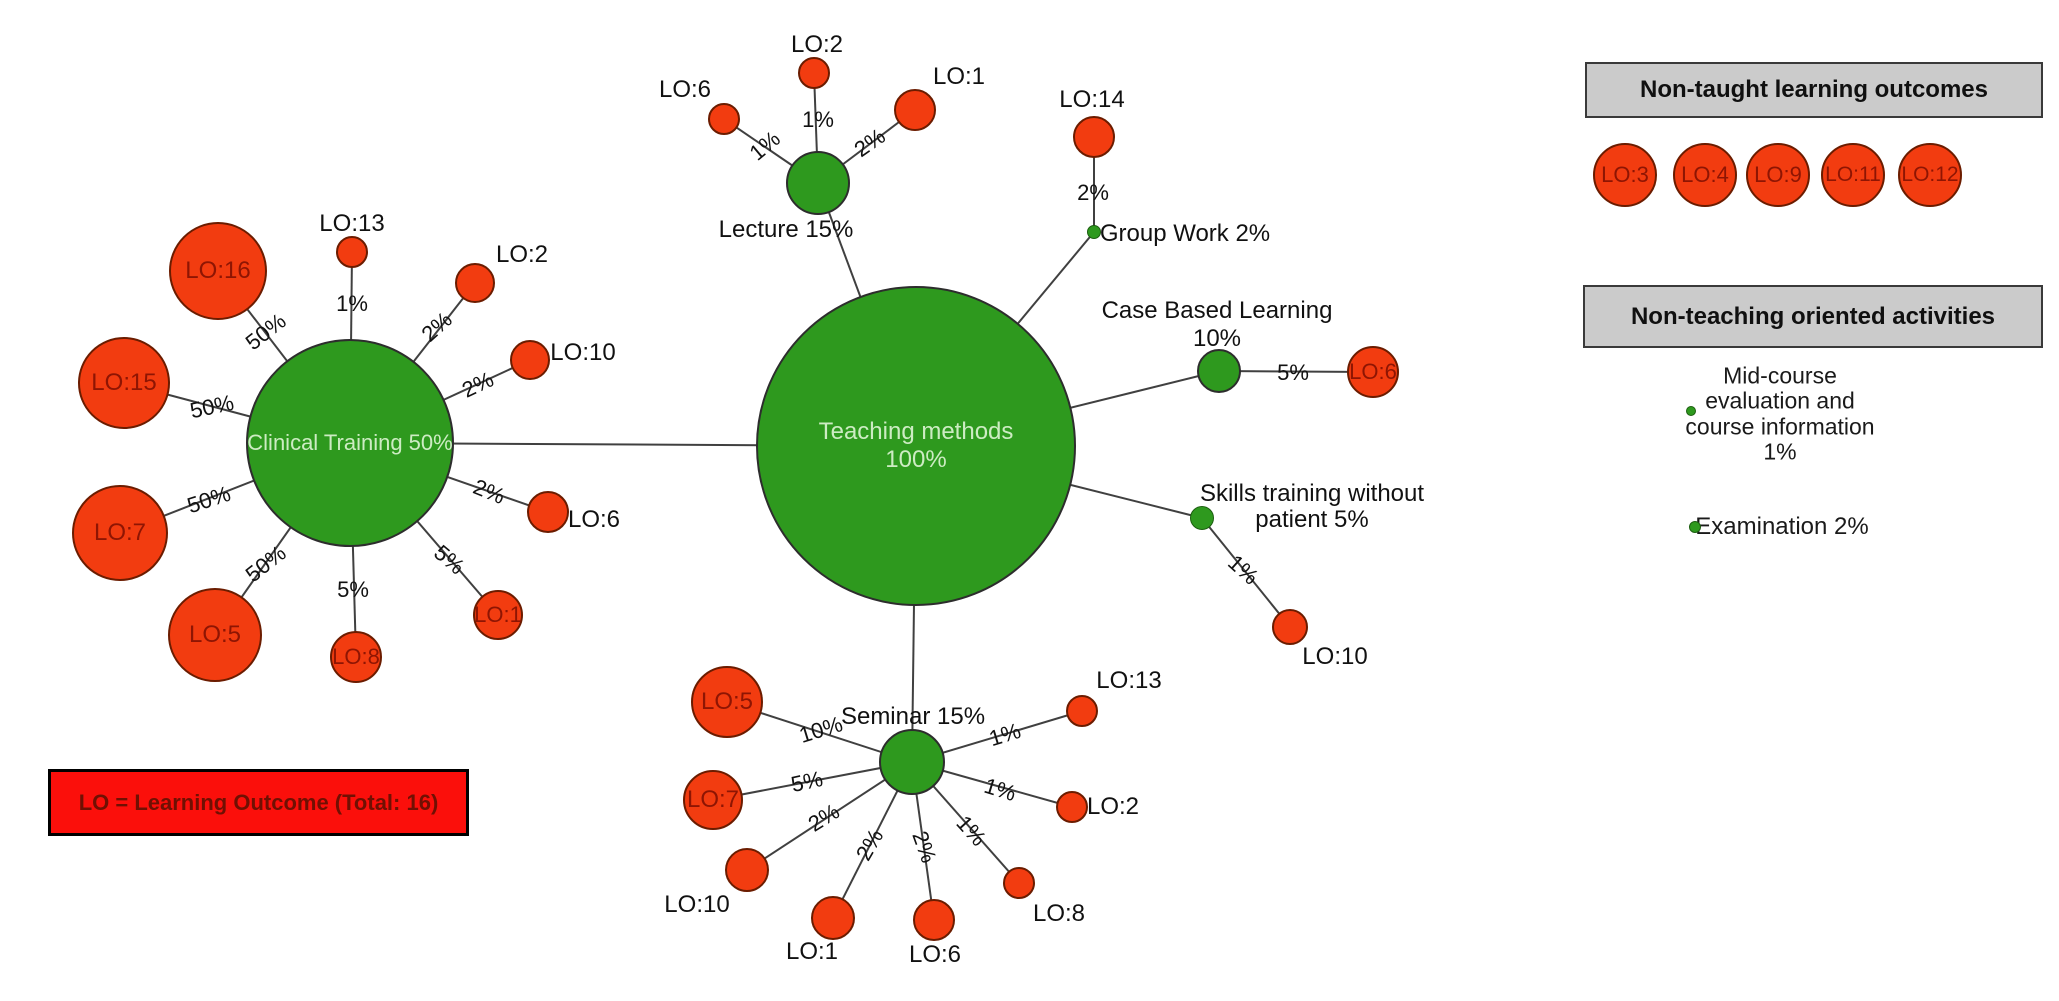 This screenshot has height=1001, width=2059. I want to click on edge-seminar-se-lo6, so click(923, 841).